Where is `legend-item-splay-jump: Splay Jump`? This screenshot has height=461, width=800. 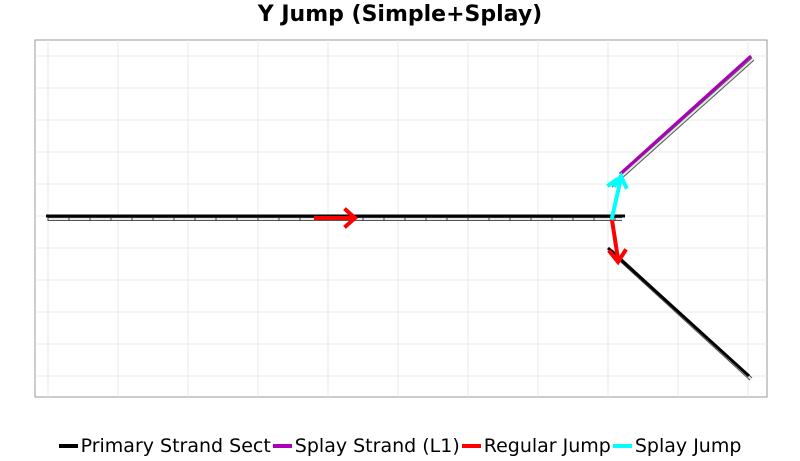 legend-item-splay-jump: Splay Jump is located at coordinates (677, 446).